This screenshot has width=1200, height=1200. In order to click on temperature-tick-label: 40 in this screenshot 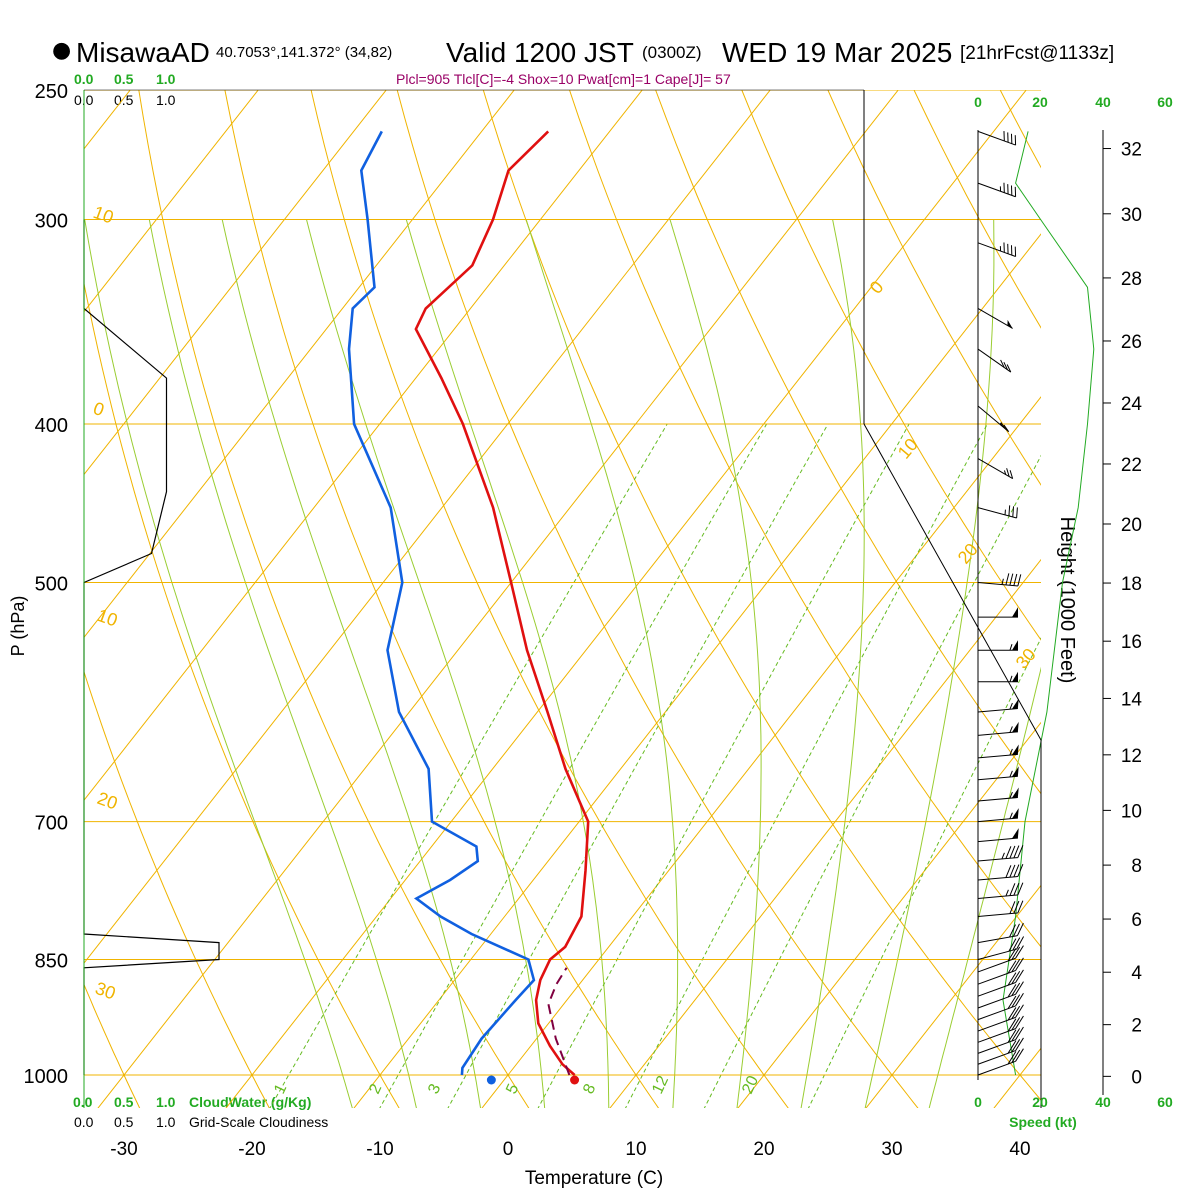, I will do `click(1019, 1149)`.